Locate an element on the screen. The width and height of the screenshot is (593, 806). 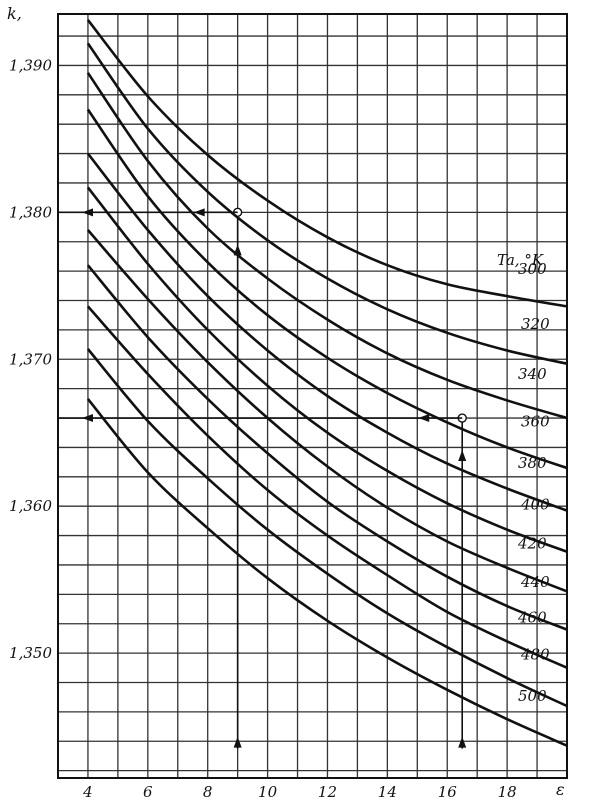
x-tick-label: 4 is located at coordinates (87, 792).